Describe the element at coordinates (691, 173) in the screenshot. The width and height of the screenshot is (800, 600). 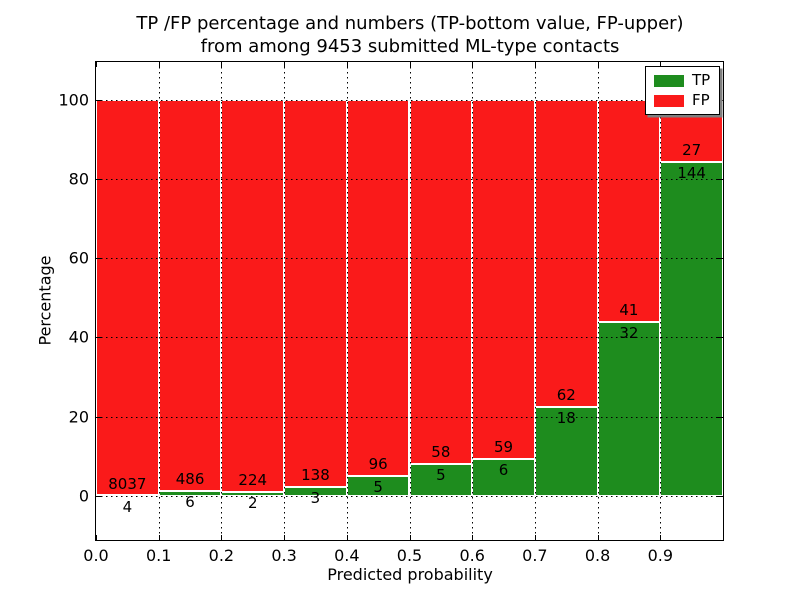
I see `tp-count-label: 144` at that location.